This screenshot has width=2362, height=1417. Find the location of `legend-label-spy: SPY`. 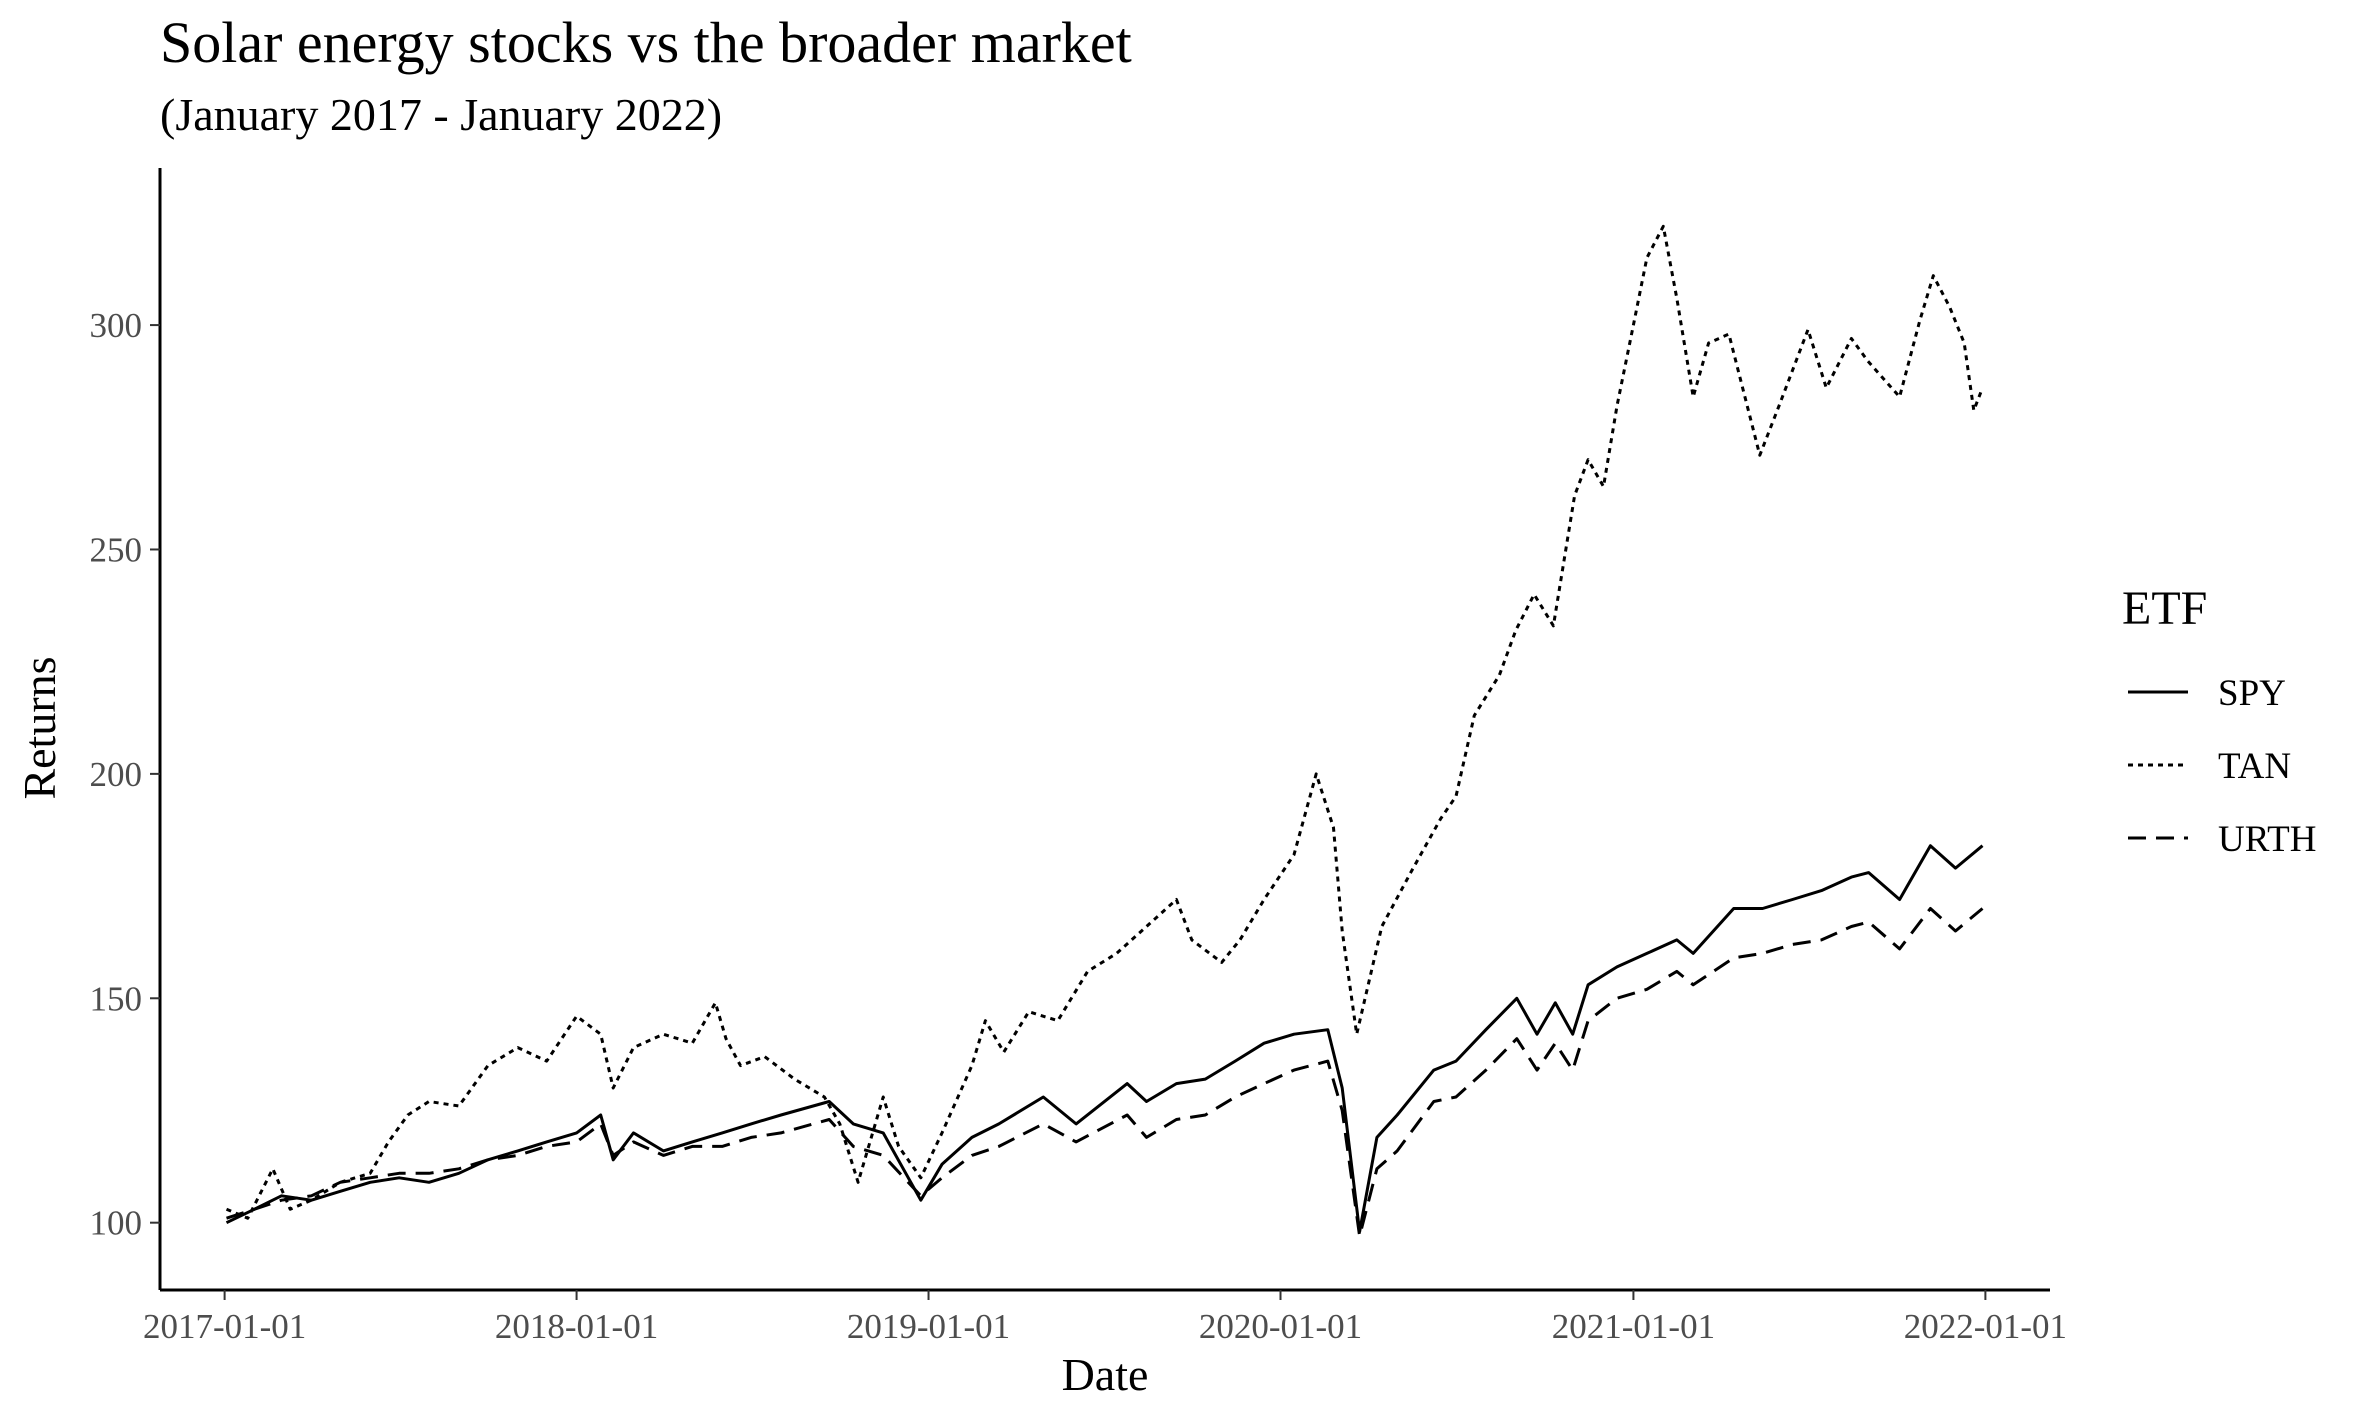

legend-label-spy: SPY is located at coordinates (2252, 693).